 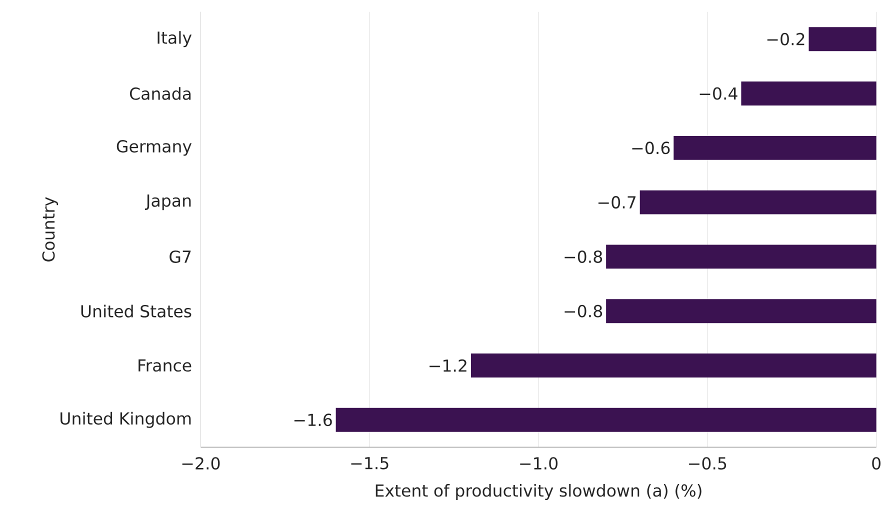 I want to click on x-tick-label: −1.5, so click(x=369, y=463).